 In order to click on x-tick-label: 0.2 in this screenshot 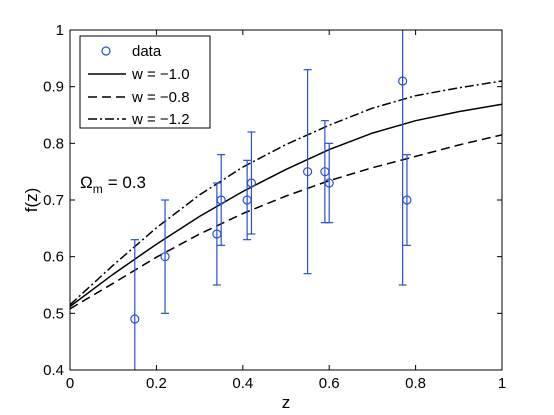, I will do `click(156, 383)`.